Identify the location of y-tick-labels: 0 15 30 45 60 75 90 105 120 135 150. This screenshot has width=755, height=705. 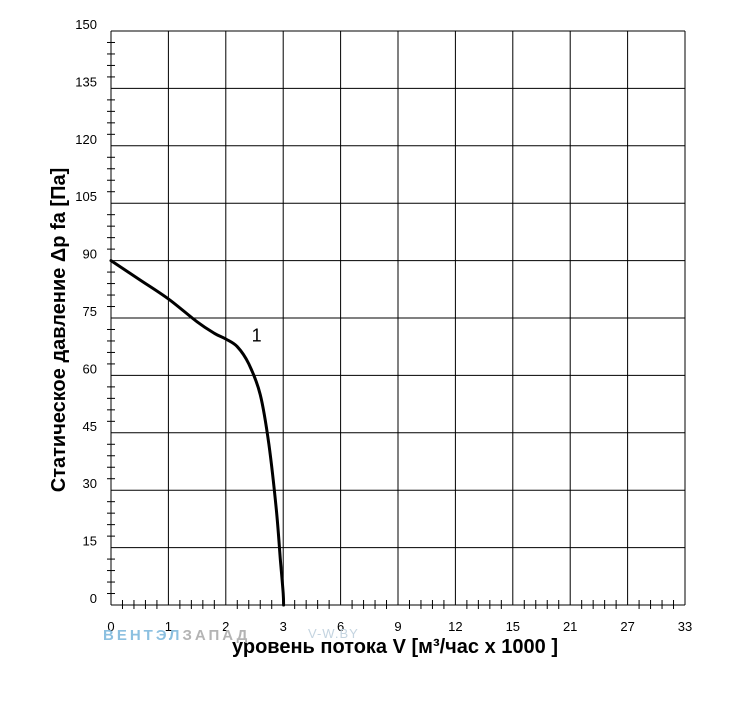
(86, 311).